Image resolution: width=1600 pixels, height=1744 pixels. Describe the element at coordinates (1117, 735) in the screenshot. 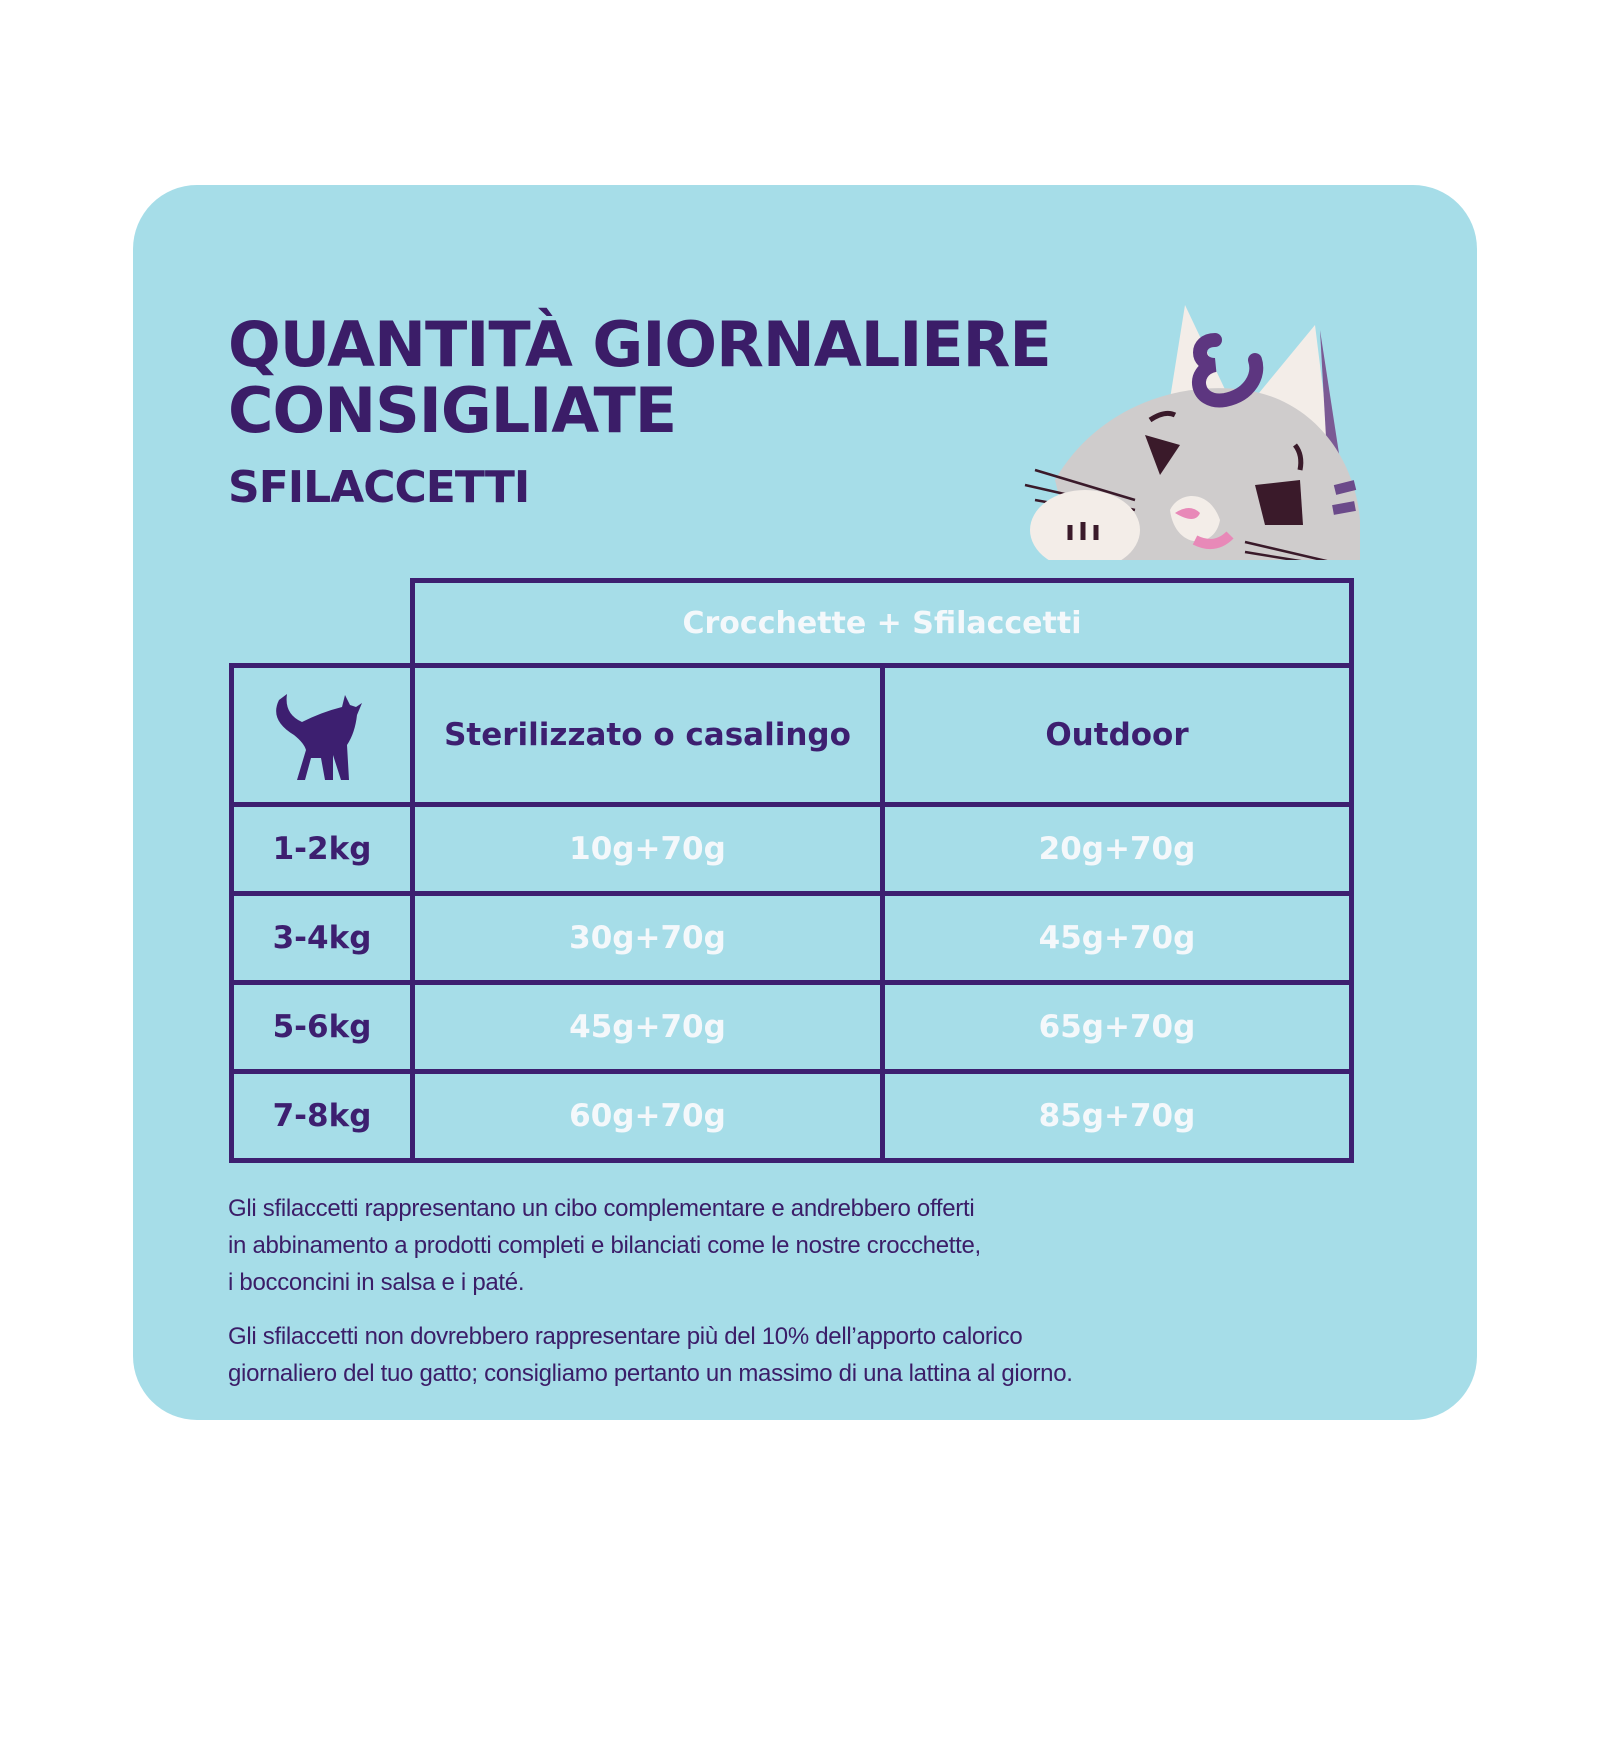

I see `column-header-outdoor: Outdoor` at that location.